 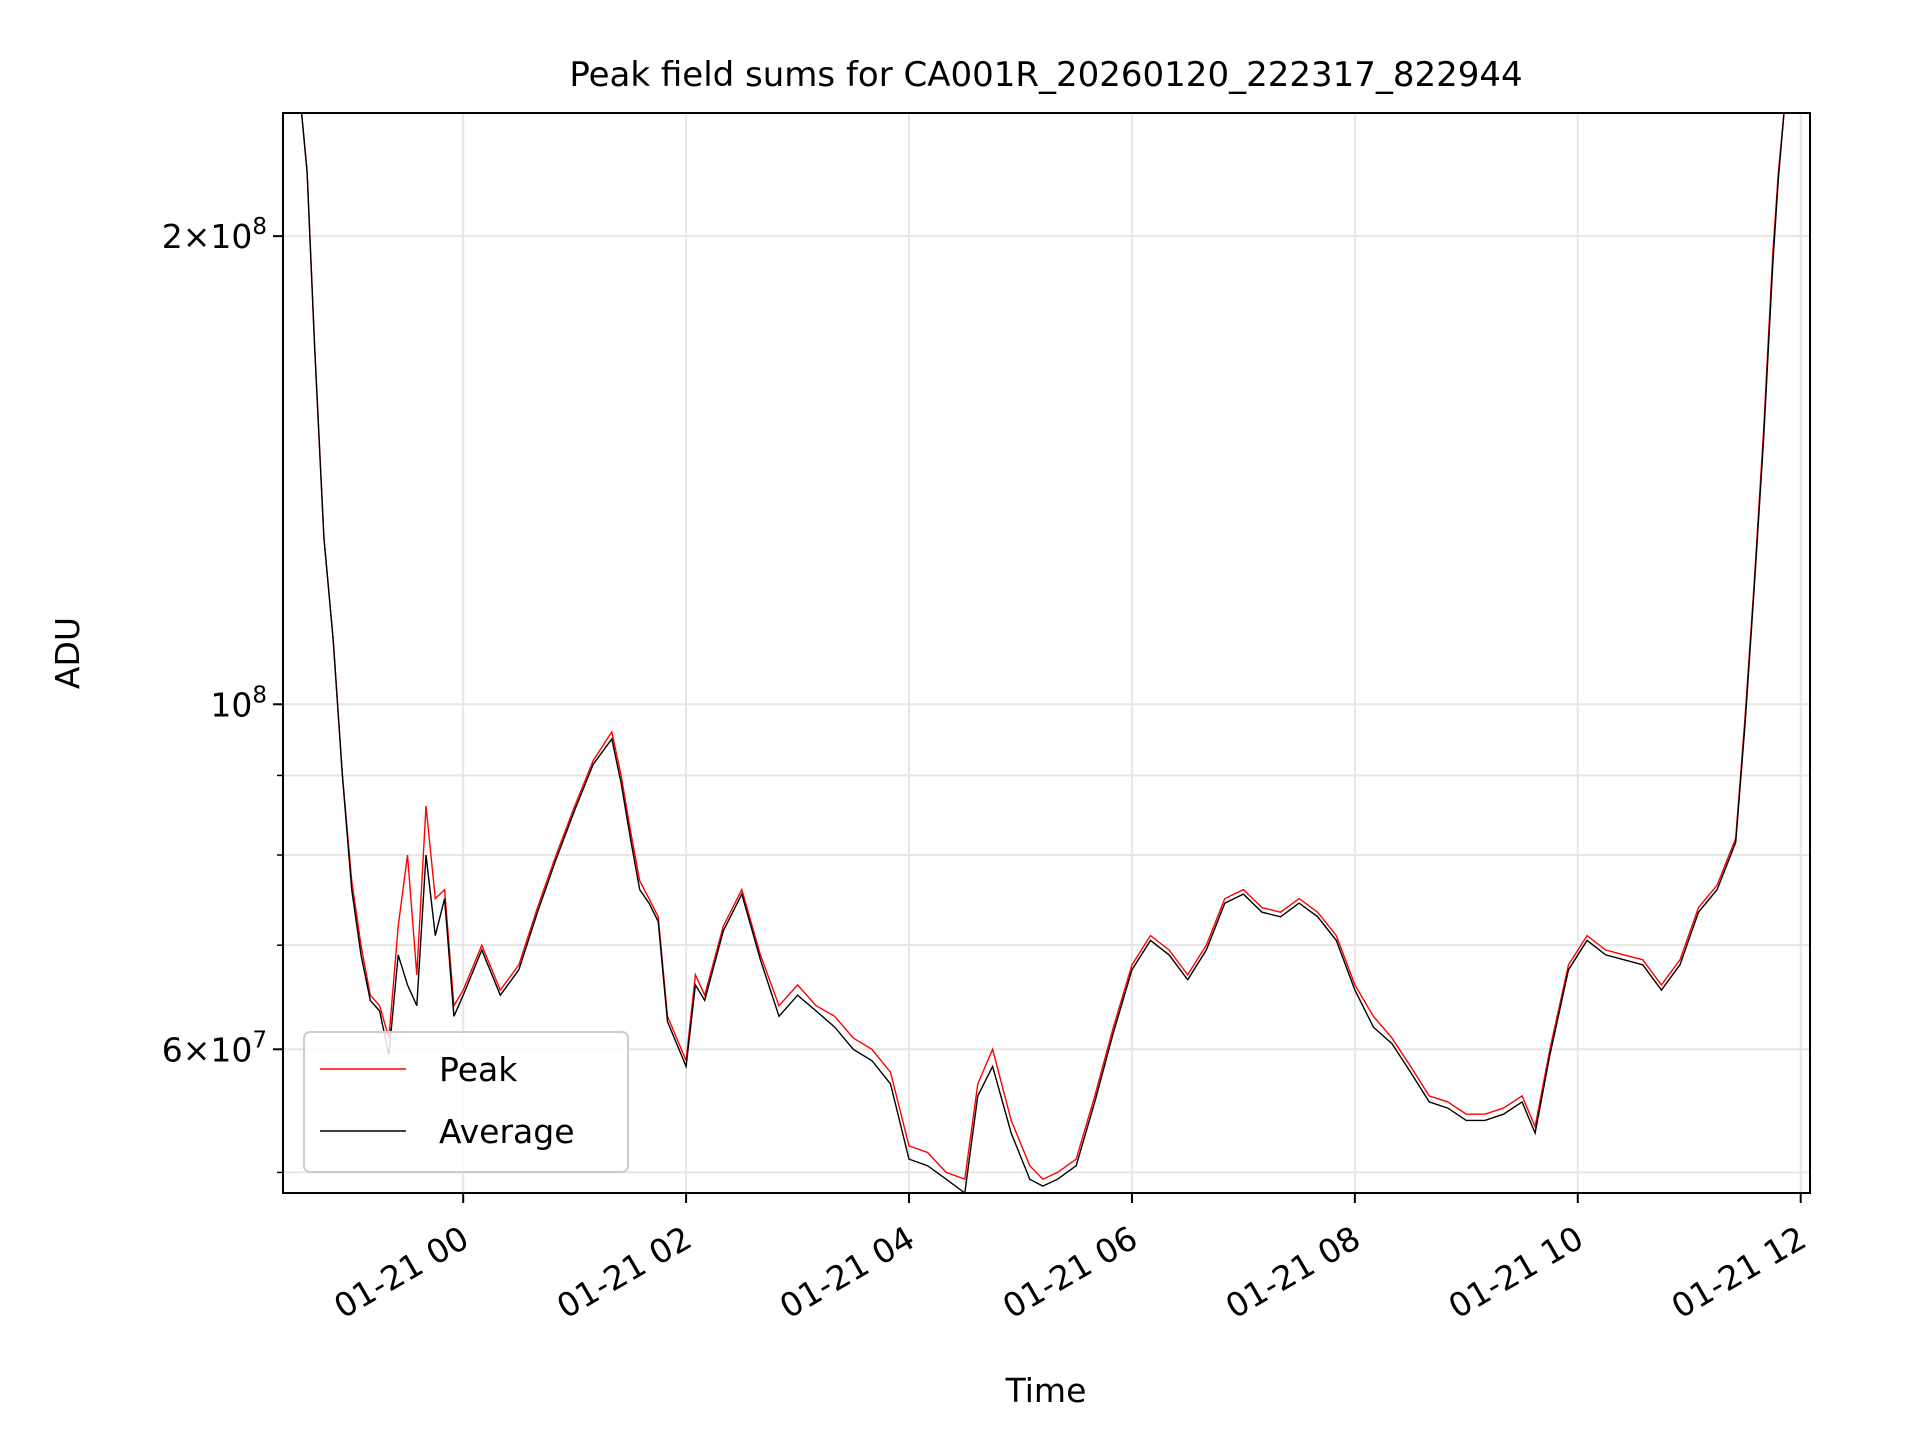 What do you see at coordinates (847, 1272) in the screenshot?
I see `x-tick-label: 01-21 04` at bounding box center [847, 1272].